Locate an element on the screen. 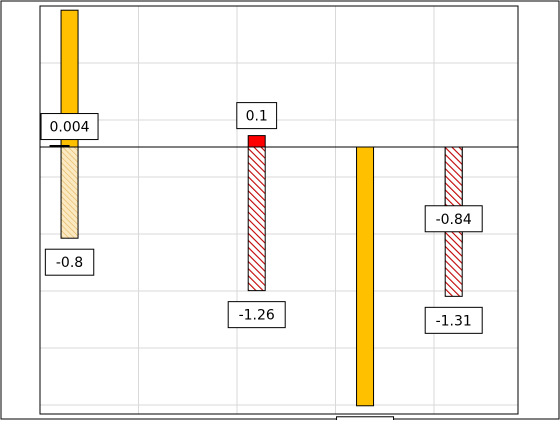 The height and width of the screenshot is (424, 560). data-label-text: -1.31 is located at coordinates (454, 321).